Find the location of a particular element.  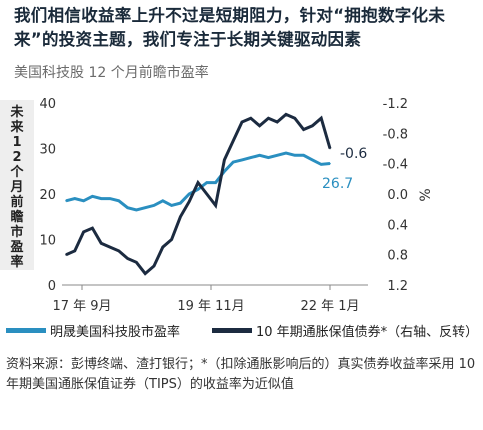

y-left-tick-label: 40 is located at coordinates (47, 104).